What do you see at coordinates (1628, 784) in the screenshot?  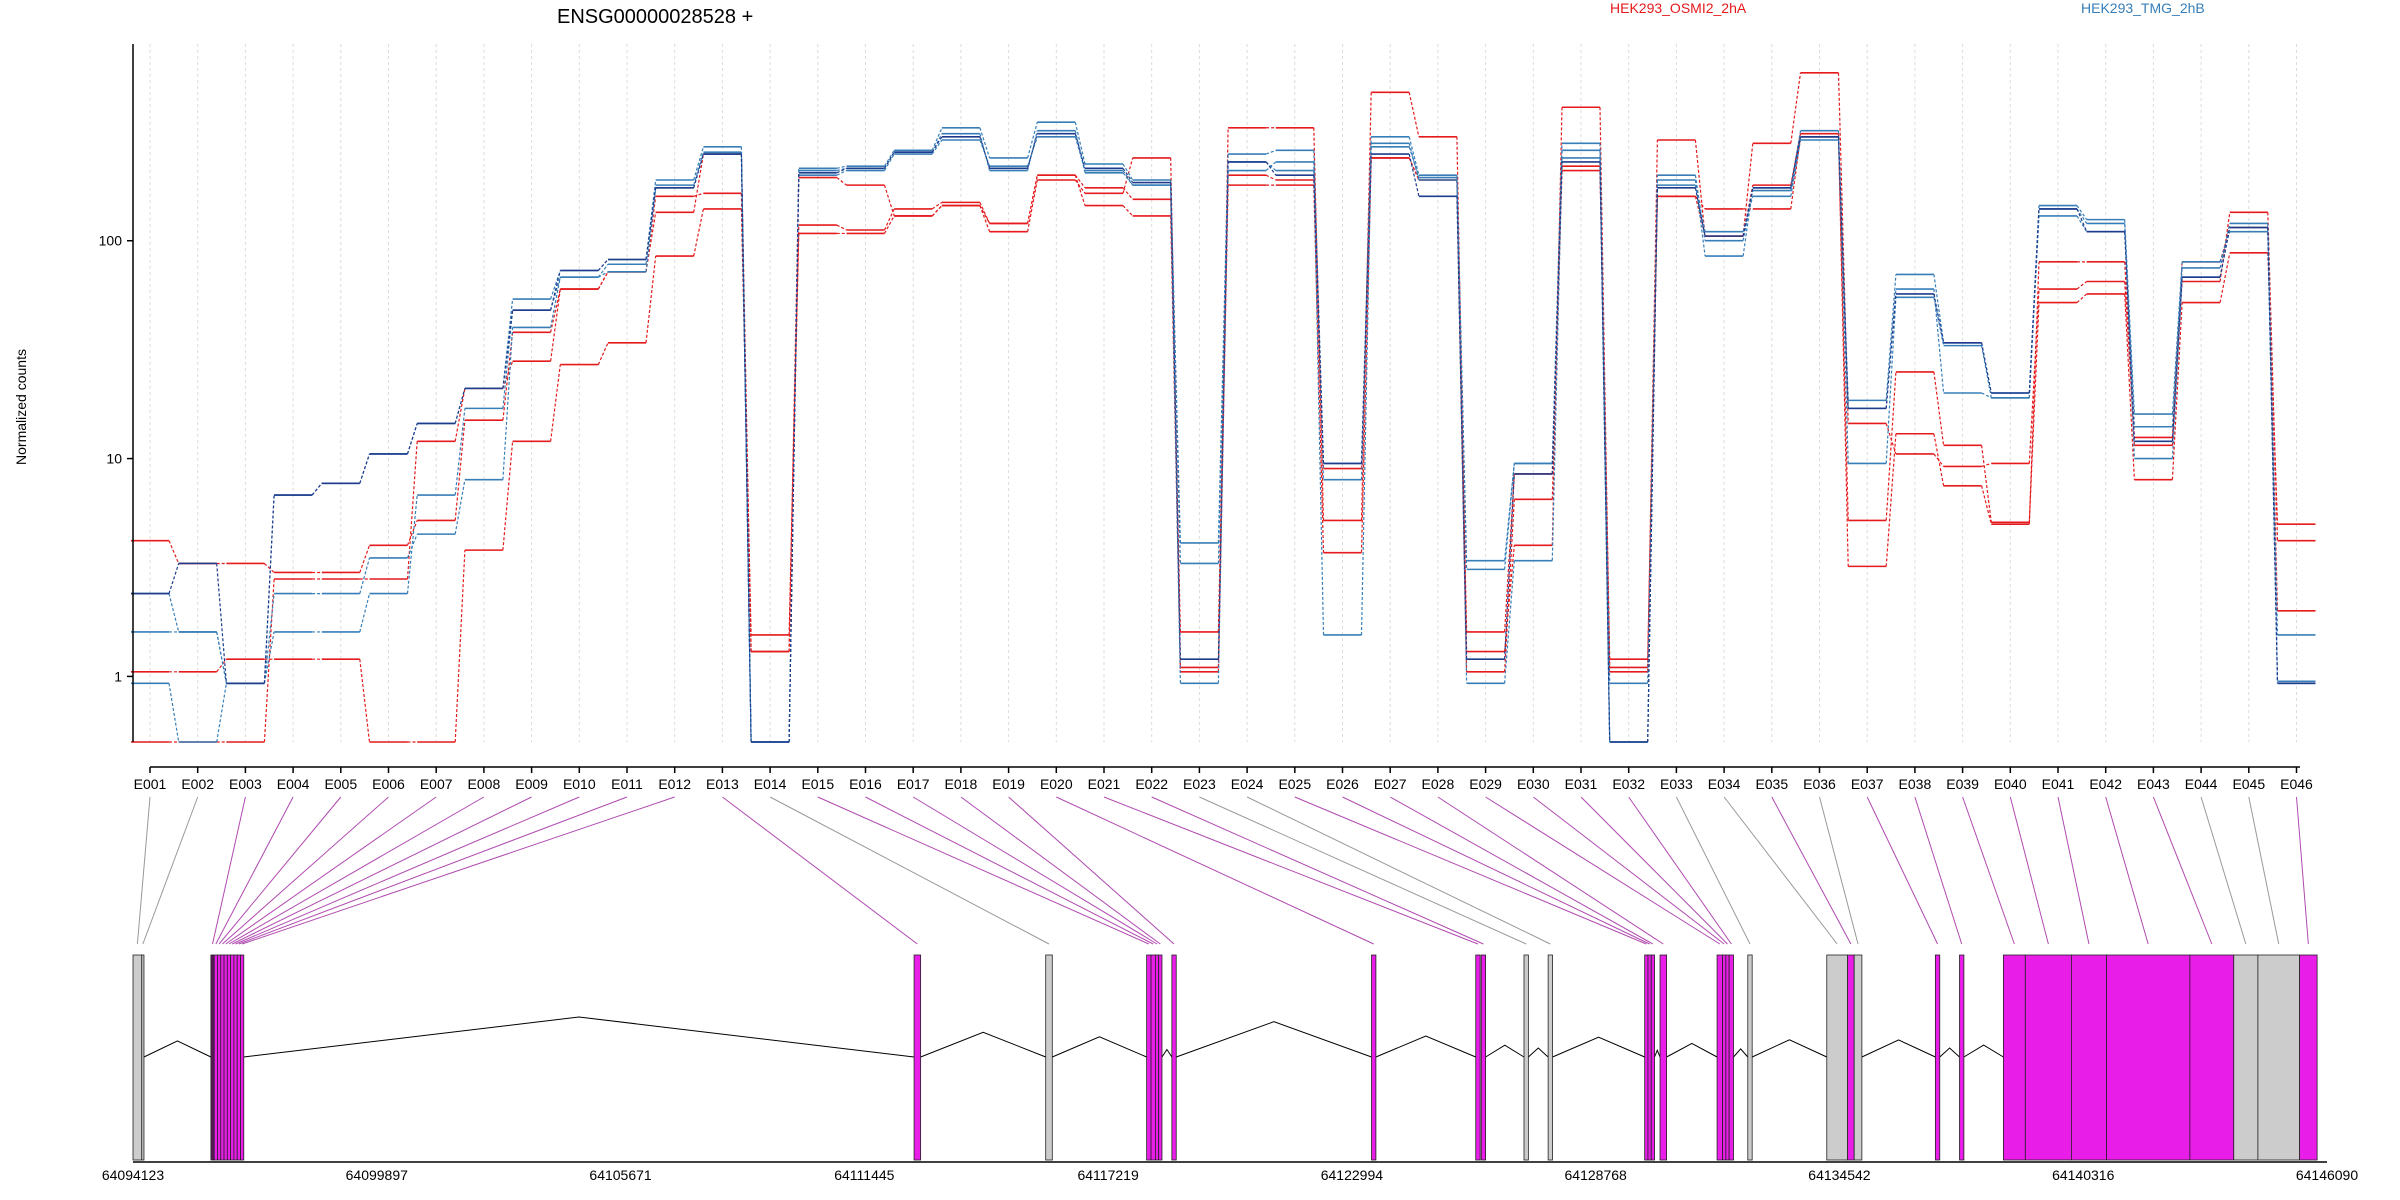 I see `x-tick-label: E032` at bounding box center [1628, 784].